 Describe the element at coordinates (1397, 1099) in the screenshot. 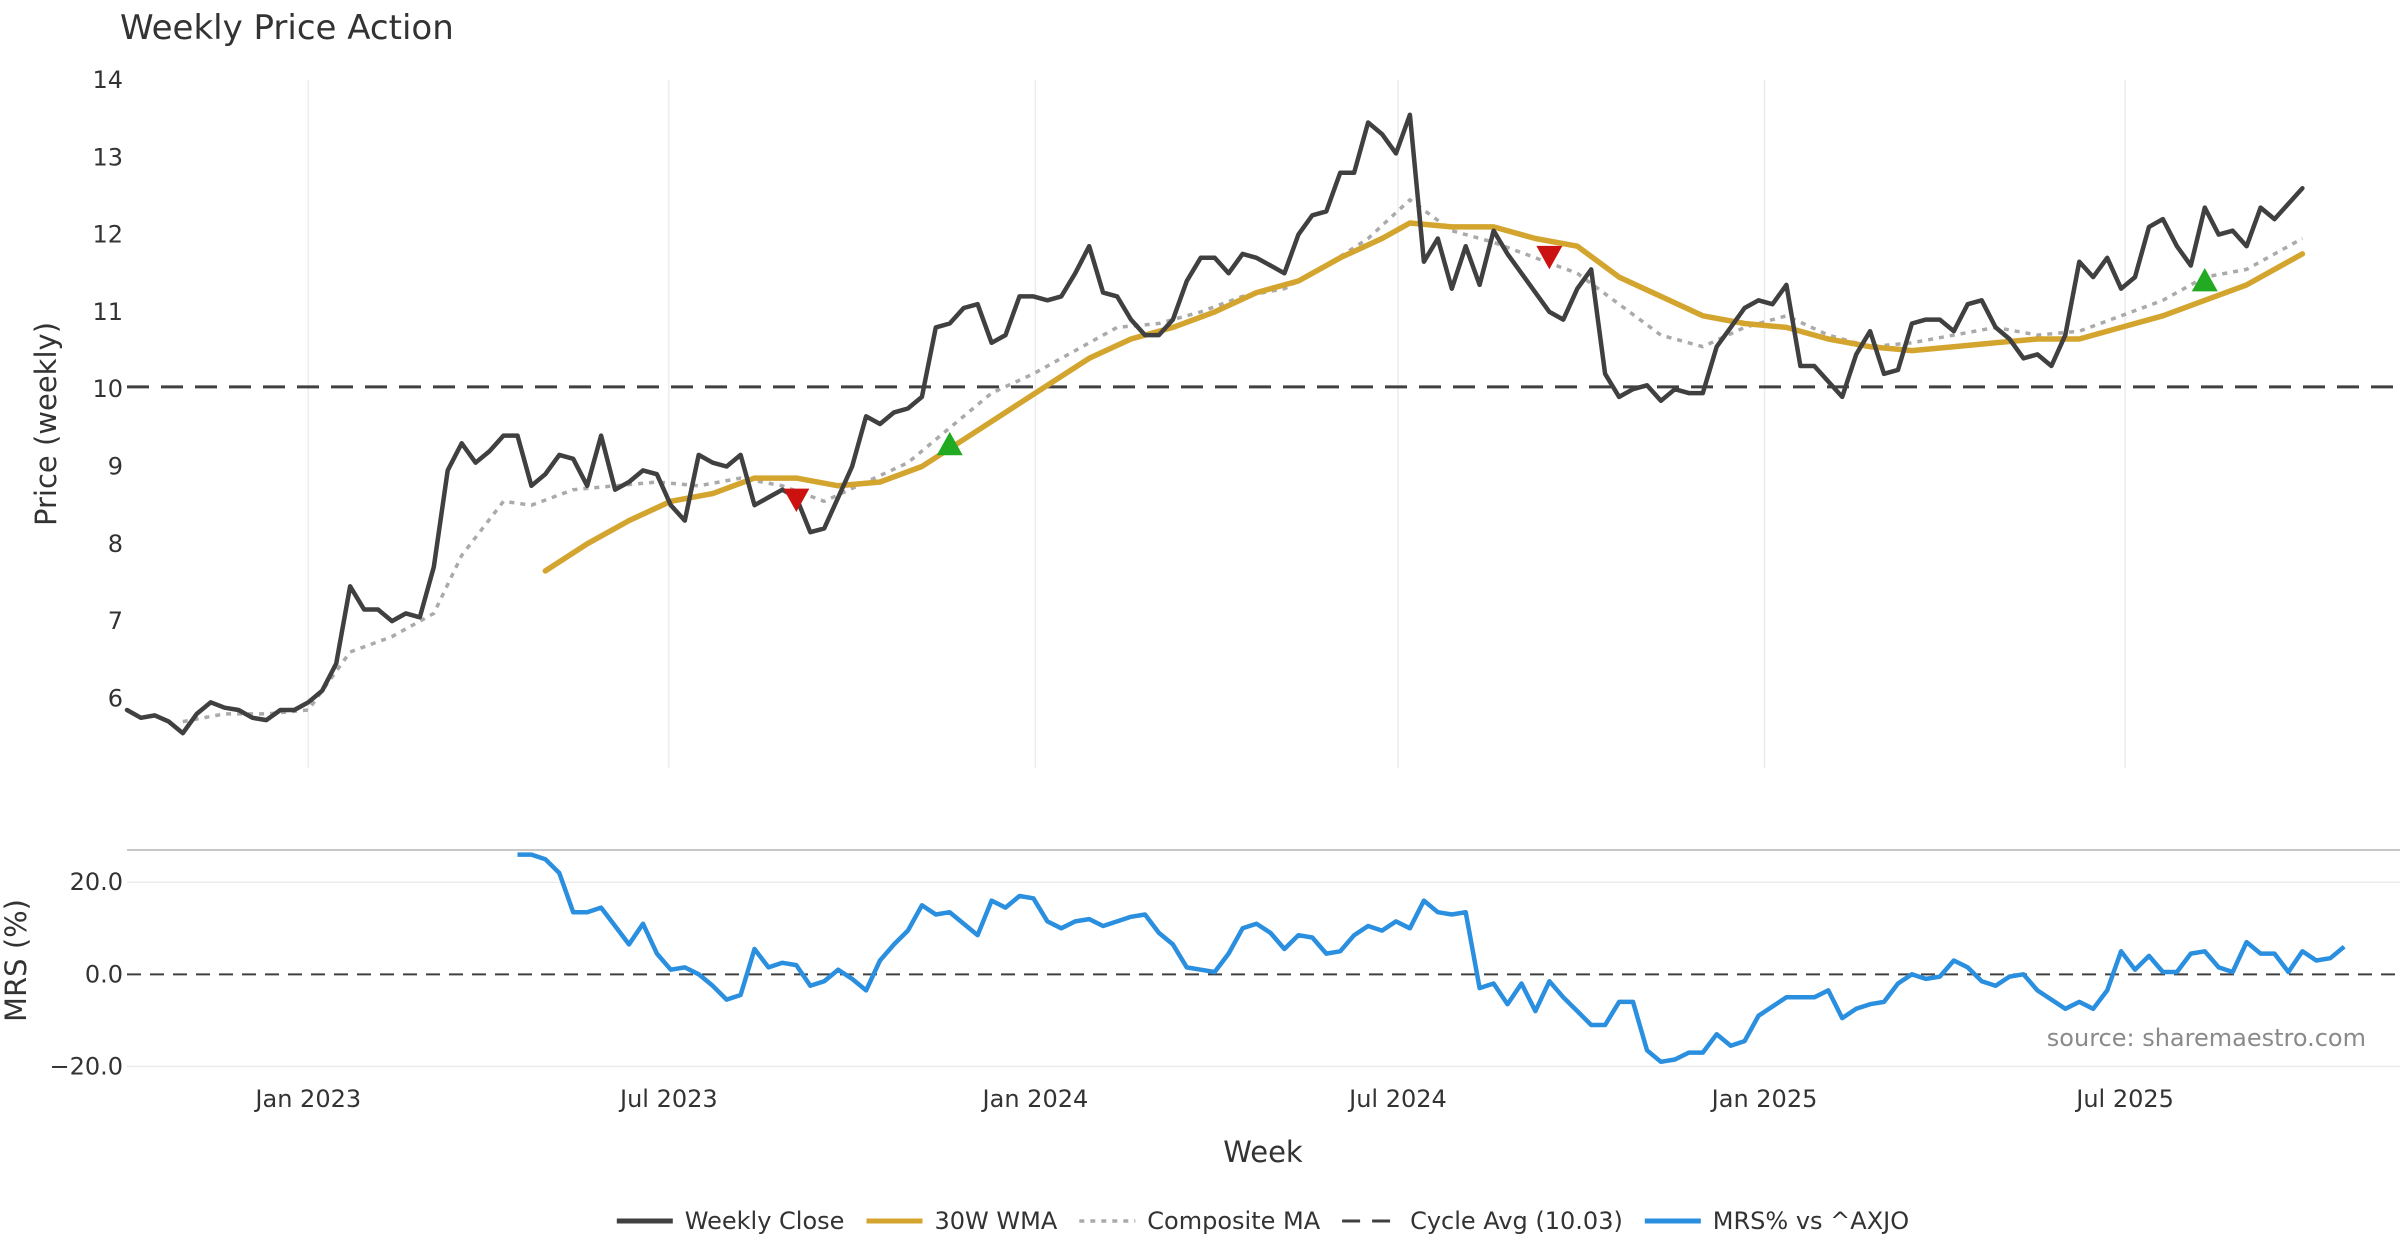

I see `x-tick-label: Jul 2024` at that location.